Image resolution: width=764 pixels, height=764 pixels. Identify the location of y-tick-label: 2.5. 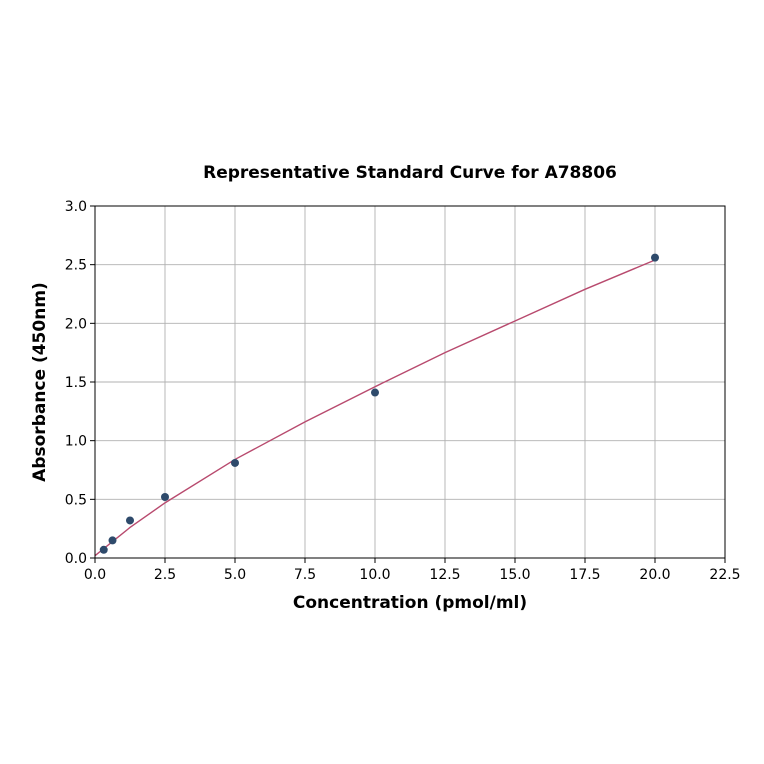
(76, 266).